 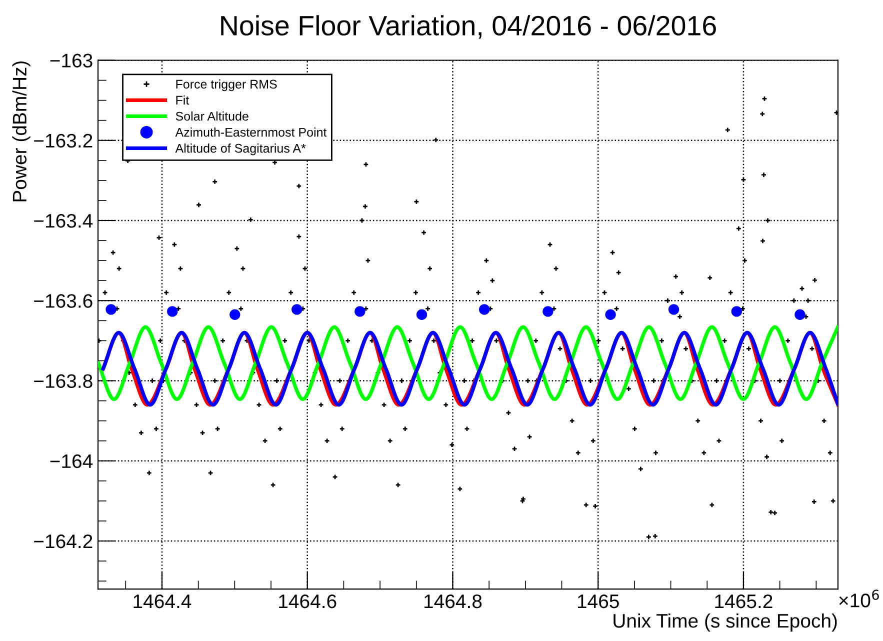 I want to click on y-tick-label: −163.2, so click(x=63, y=141).